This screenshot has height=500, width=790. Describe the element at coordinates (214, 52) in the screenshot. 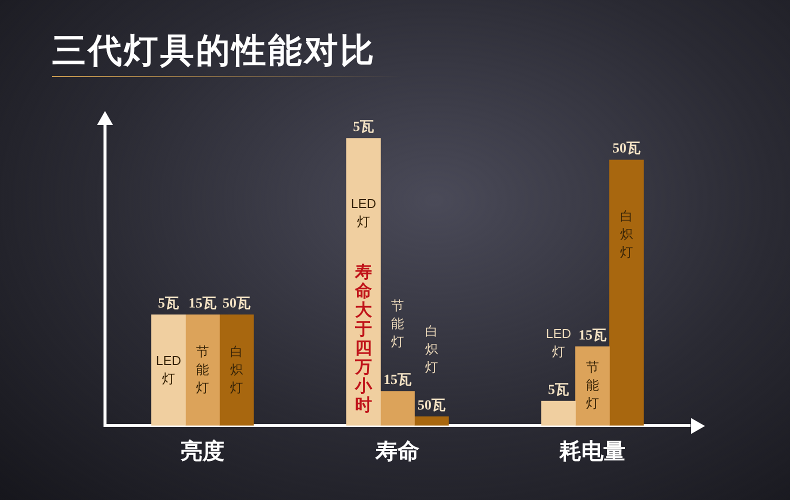

I see `chart-title: 三代灯具的性能对比` at that location.